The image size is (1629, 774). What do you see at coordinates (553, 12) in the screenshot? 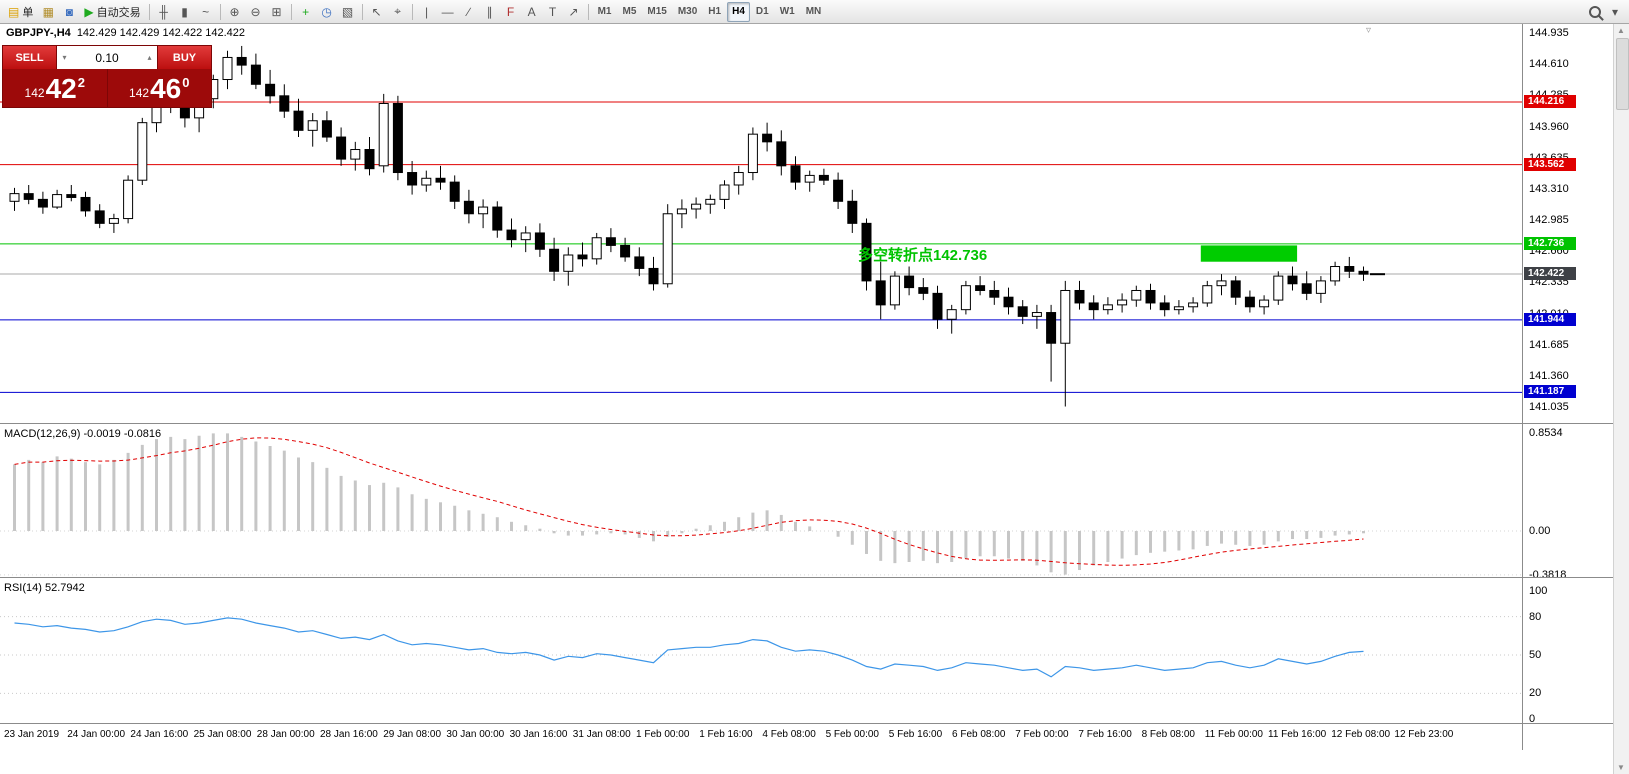
I see `label-button: T` at bounding box center [553, 12].